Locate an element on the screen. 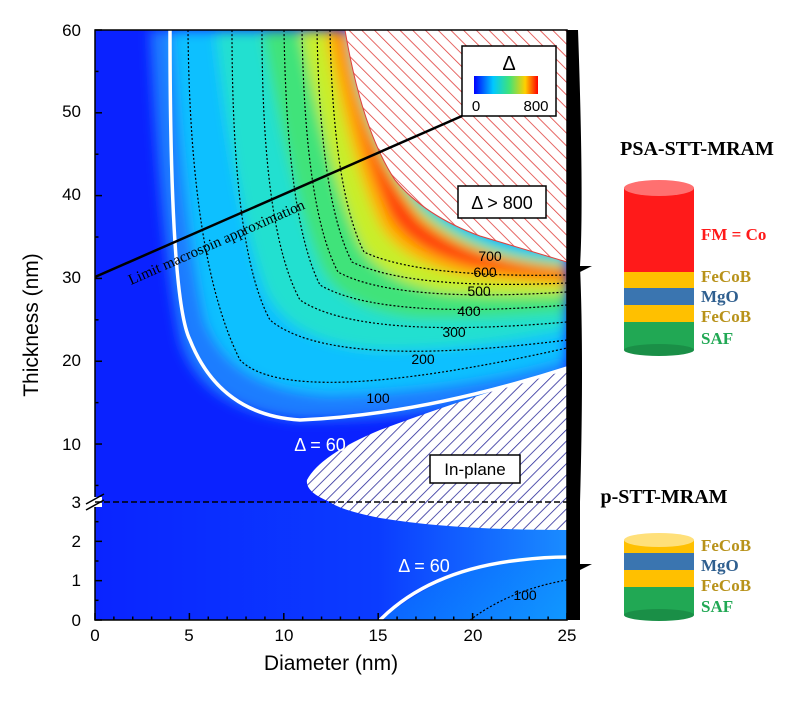 This screenshot has height=708, width=808. x-tick-10: 10 is located at coordinates (284, 635).